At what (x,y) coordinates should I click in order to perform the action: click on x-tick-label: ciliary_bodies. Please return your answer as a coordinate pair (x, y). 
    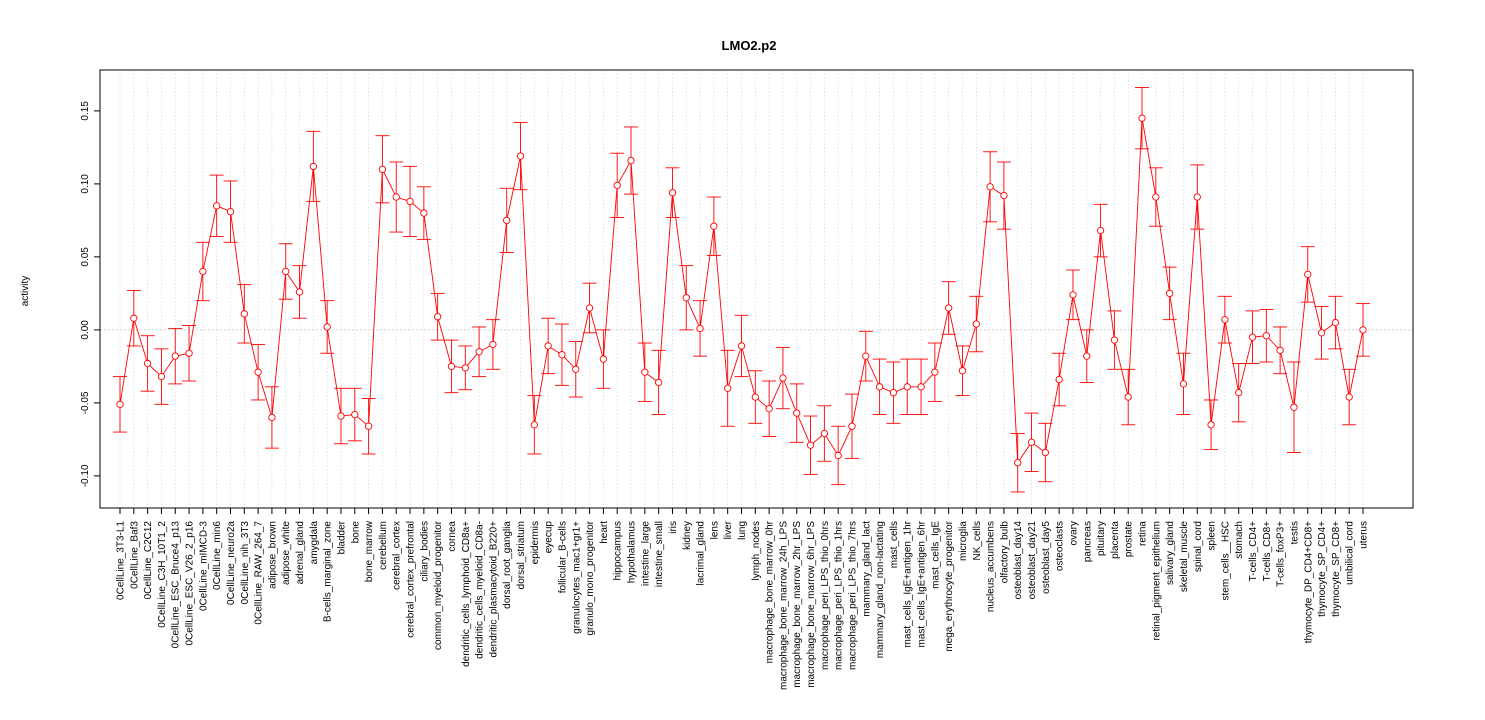
    Looking at the image, I should click on (424, 551).